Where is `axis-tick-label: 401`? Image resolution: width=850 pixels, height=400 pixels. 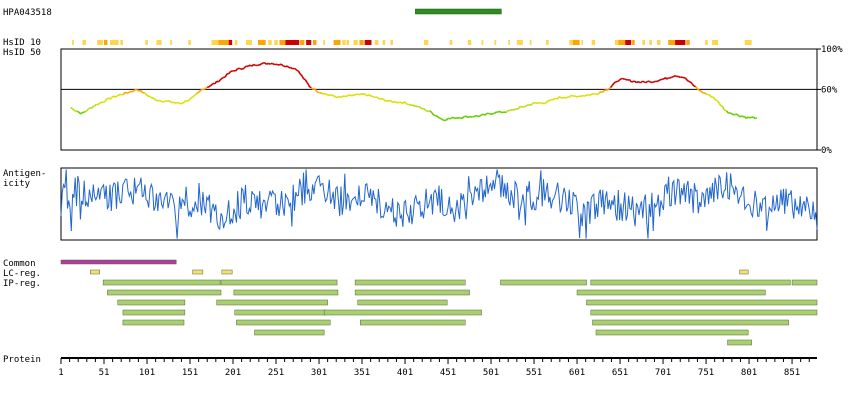
axis-tick-label: 401 is located at coordinates (405, 373).